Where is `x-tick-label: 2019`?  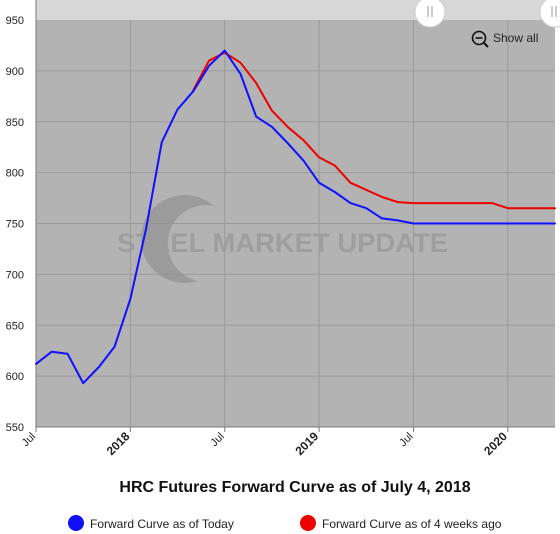
x-tick-label: 2019 is located at coordinates (306, 443).